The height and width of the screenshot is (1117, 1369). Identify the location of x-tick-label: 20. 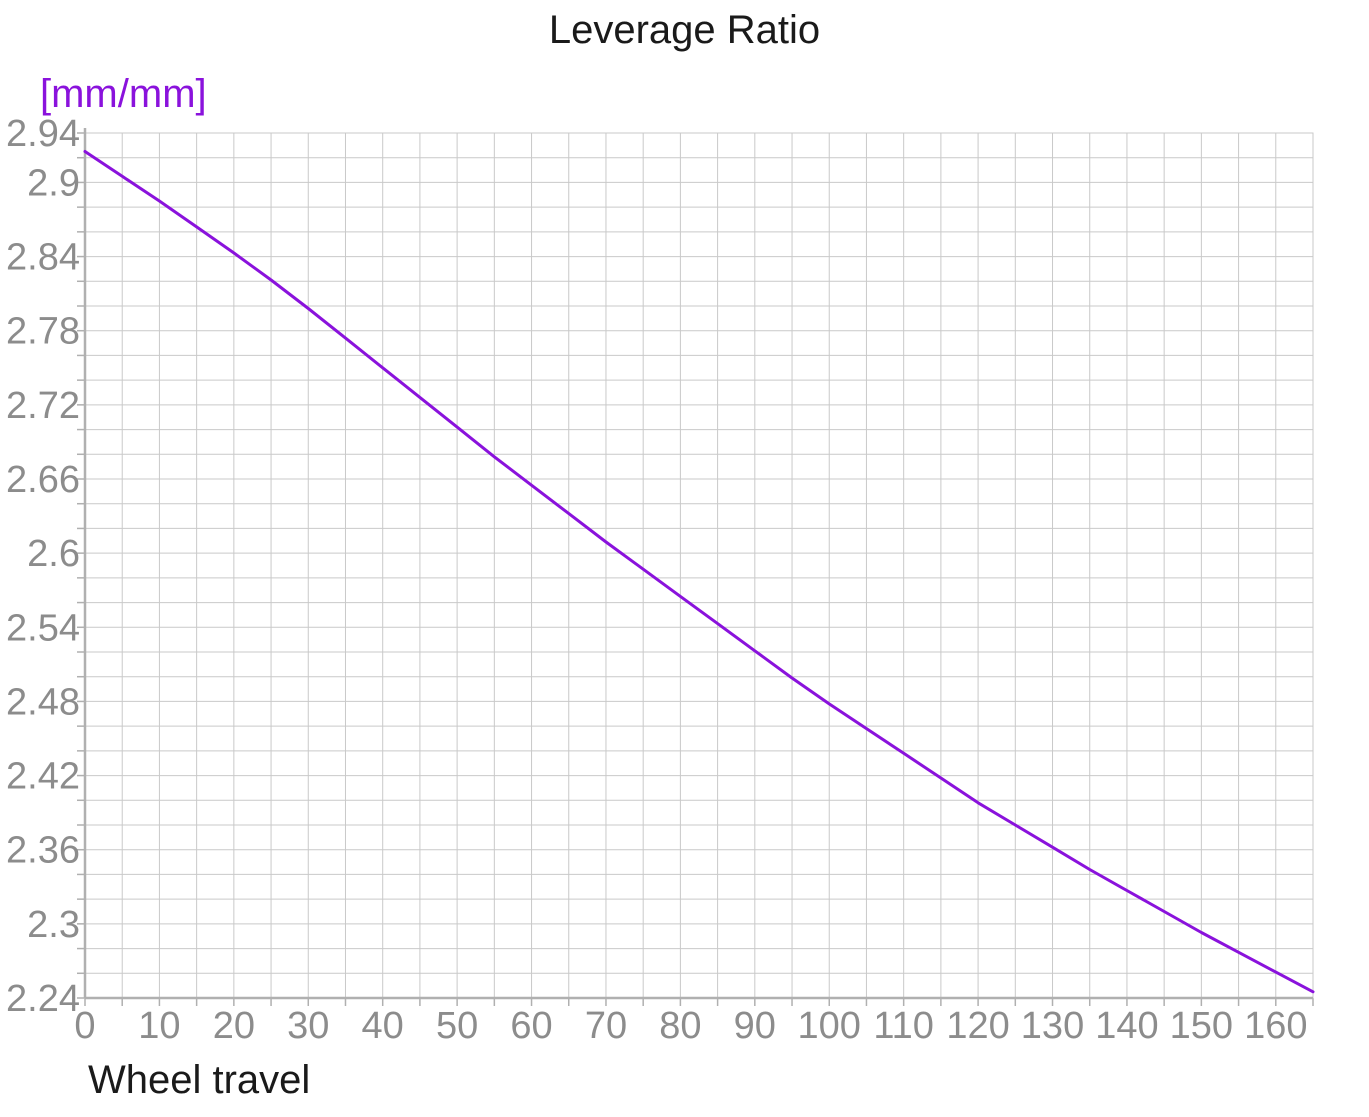
(234, 1026).